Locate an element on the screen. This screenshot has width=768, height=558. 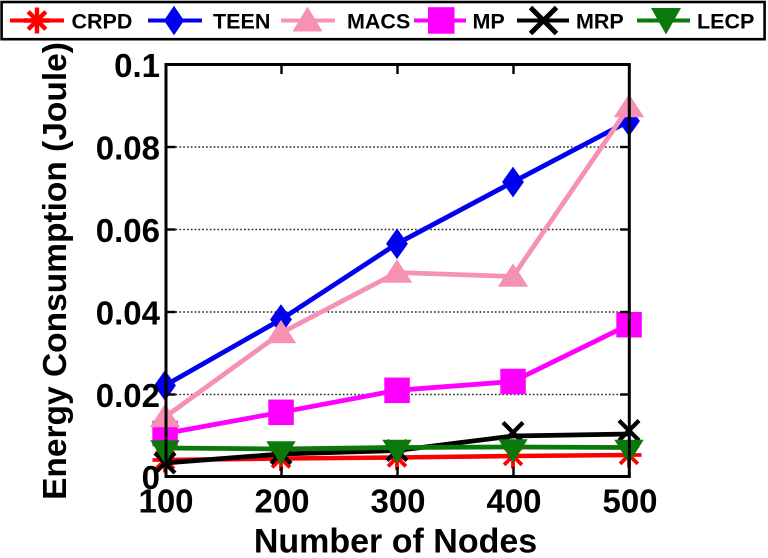
svg-text: 0.04 is located at coordinates (128, 312).